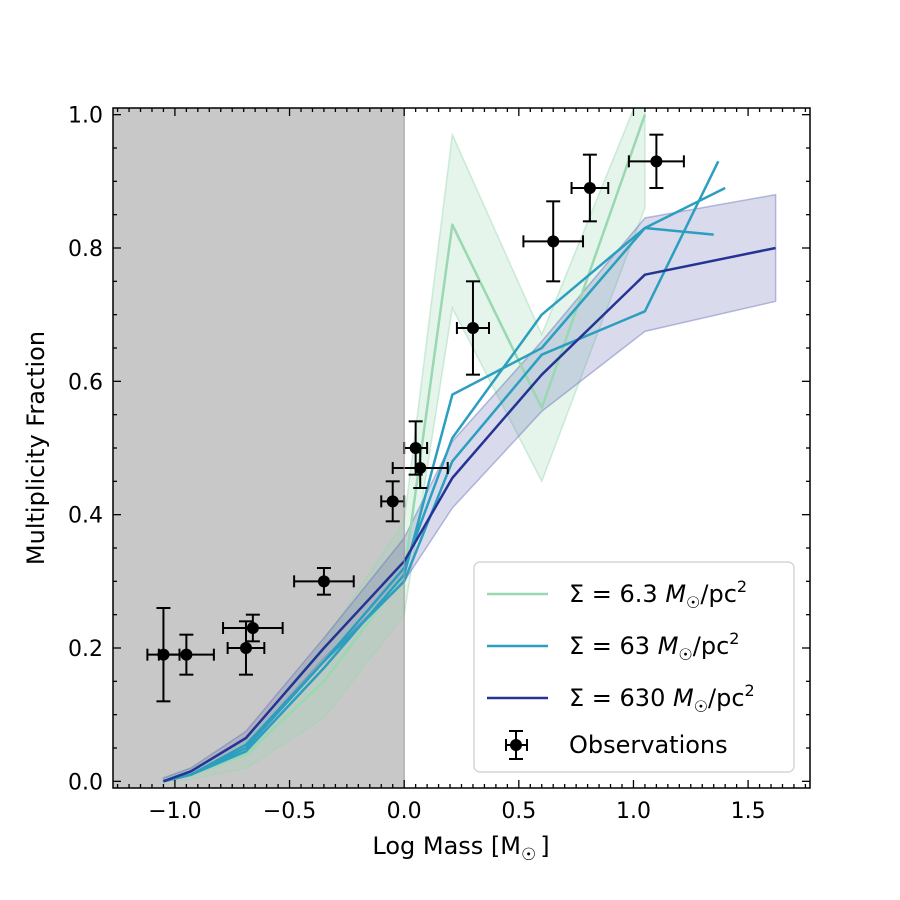 Image resolution: width=900 pixels, height=900 pixels. I want to click on y-tick-label: 0.0, so click(85, 782).